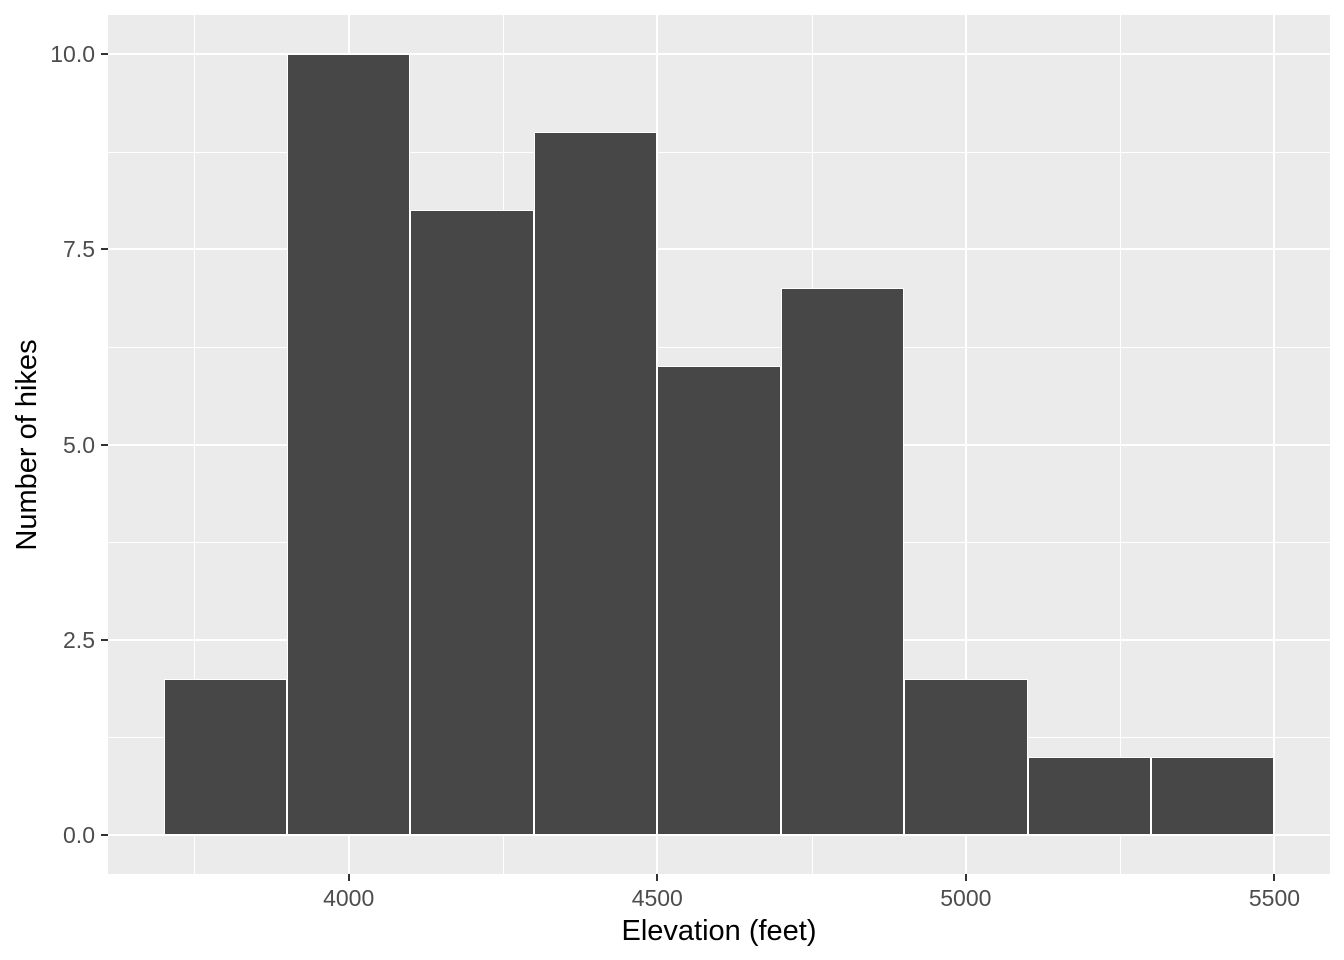 This screenshot has width=1344, height=960. Describe the element at coordinates (719, 931) in the screenshot. I see `x-axis-title: Elevation (feet)` at that location.